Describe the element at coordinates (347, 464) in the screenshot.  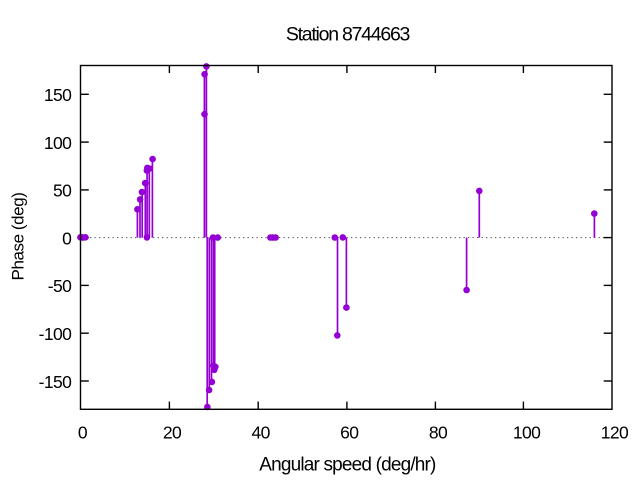
I see `svg-text: Angular speed (deg/hr)` at that location.